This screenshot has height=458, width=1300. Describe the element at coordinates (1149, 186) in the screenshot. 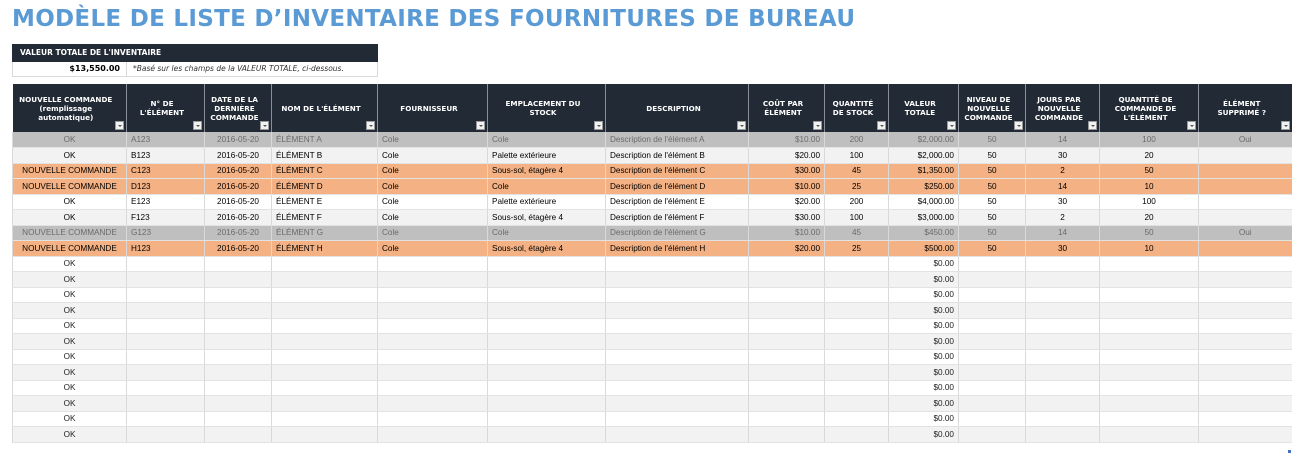

I see `reorder-quantity-cell: 10` at that location.